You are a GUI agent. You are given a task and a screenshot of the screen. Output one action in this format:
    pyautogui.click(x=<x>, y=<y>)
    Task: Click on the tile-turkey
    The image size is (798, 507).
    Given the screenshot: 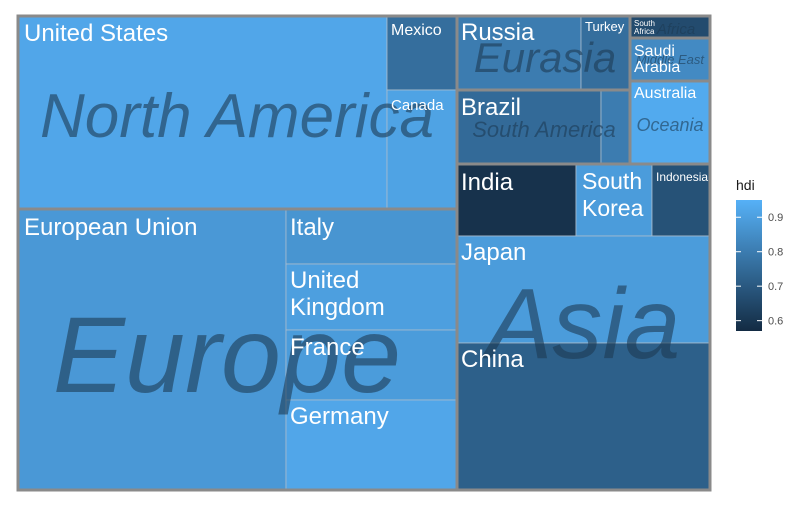 What is the action you would take?
    pyautogui.click(x=605, y=53)
    